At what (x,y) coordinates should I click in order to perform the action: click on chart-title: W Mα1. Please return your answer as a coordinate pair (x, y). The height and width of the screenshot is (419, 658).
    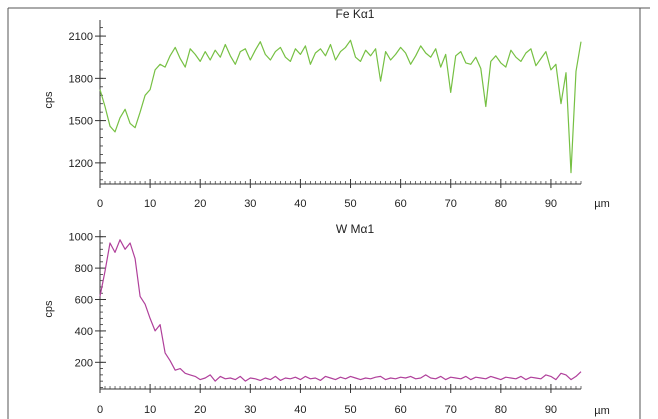
    Looking at the image, I should click on (355, 229).